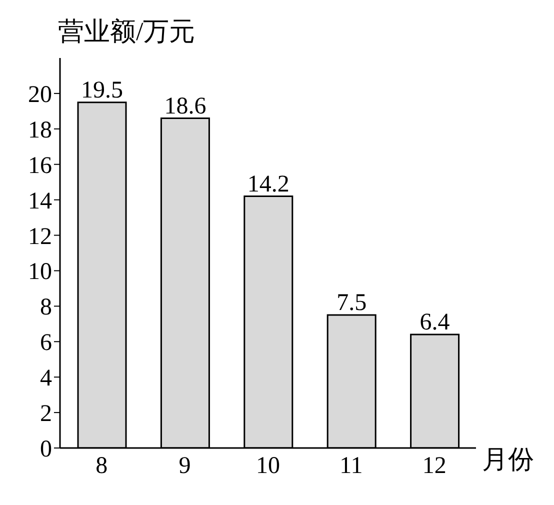 The image size is (554, 505). I want to click on y-tick-label: 16, so click(40, 165).